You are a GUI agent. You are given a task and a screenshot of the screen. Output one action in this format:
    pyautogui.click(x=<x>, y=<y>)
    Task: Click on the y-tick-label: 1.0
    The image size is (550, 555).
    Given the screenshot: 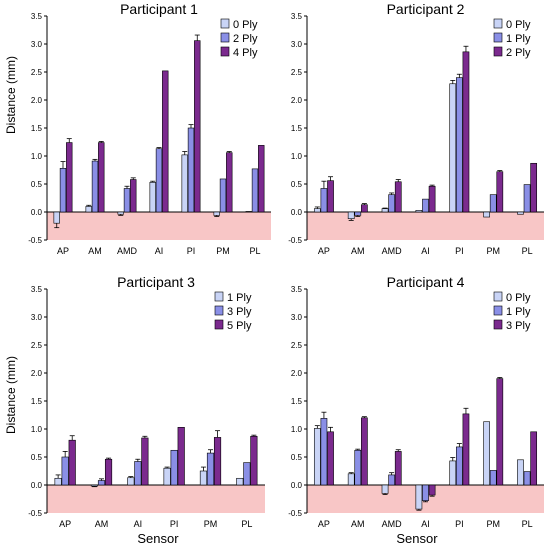 What is the action you would take?
    pyautogui.click(x=37, y=429)
    